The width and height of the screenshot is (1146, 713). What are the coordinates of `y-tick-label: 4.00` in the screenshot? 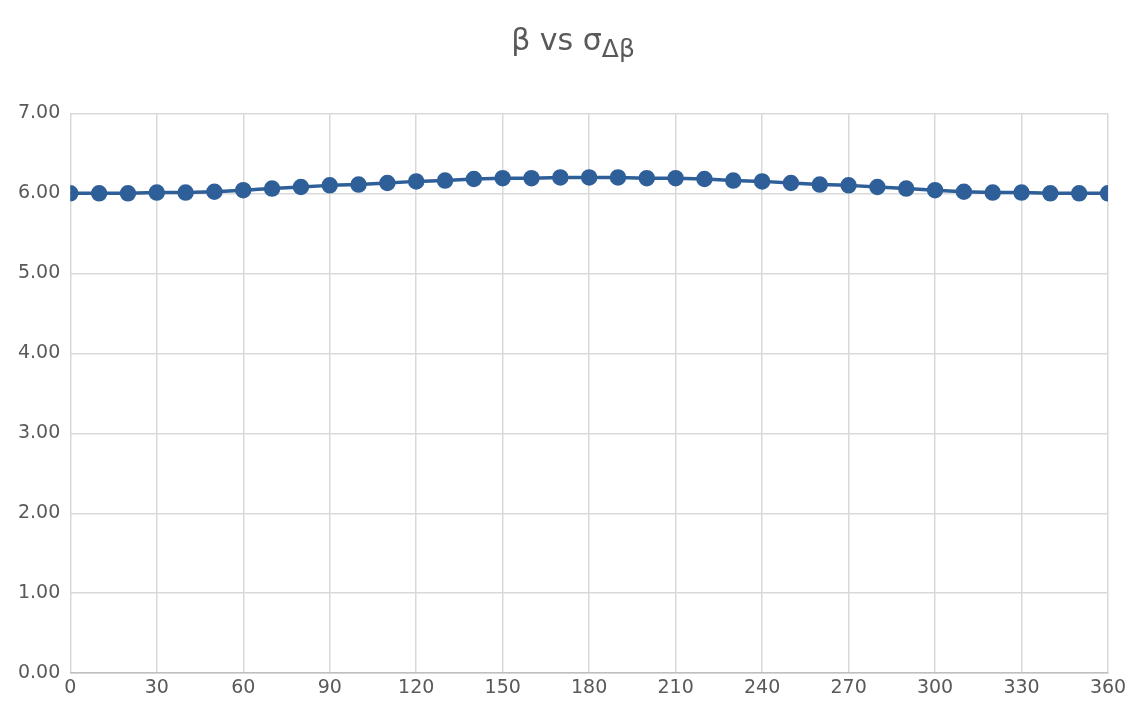 It's located at (39, 351).